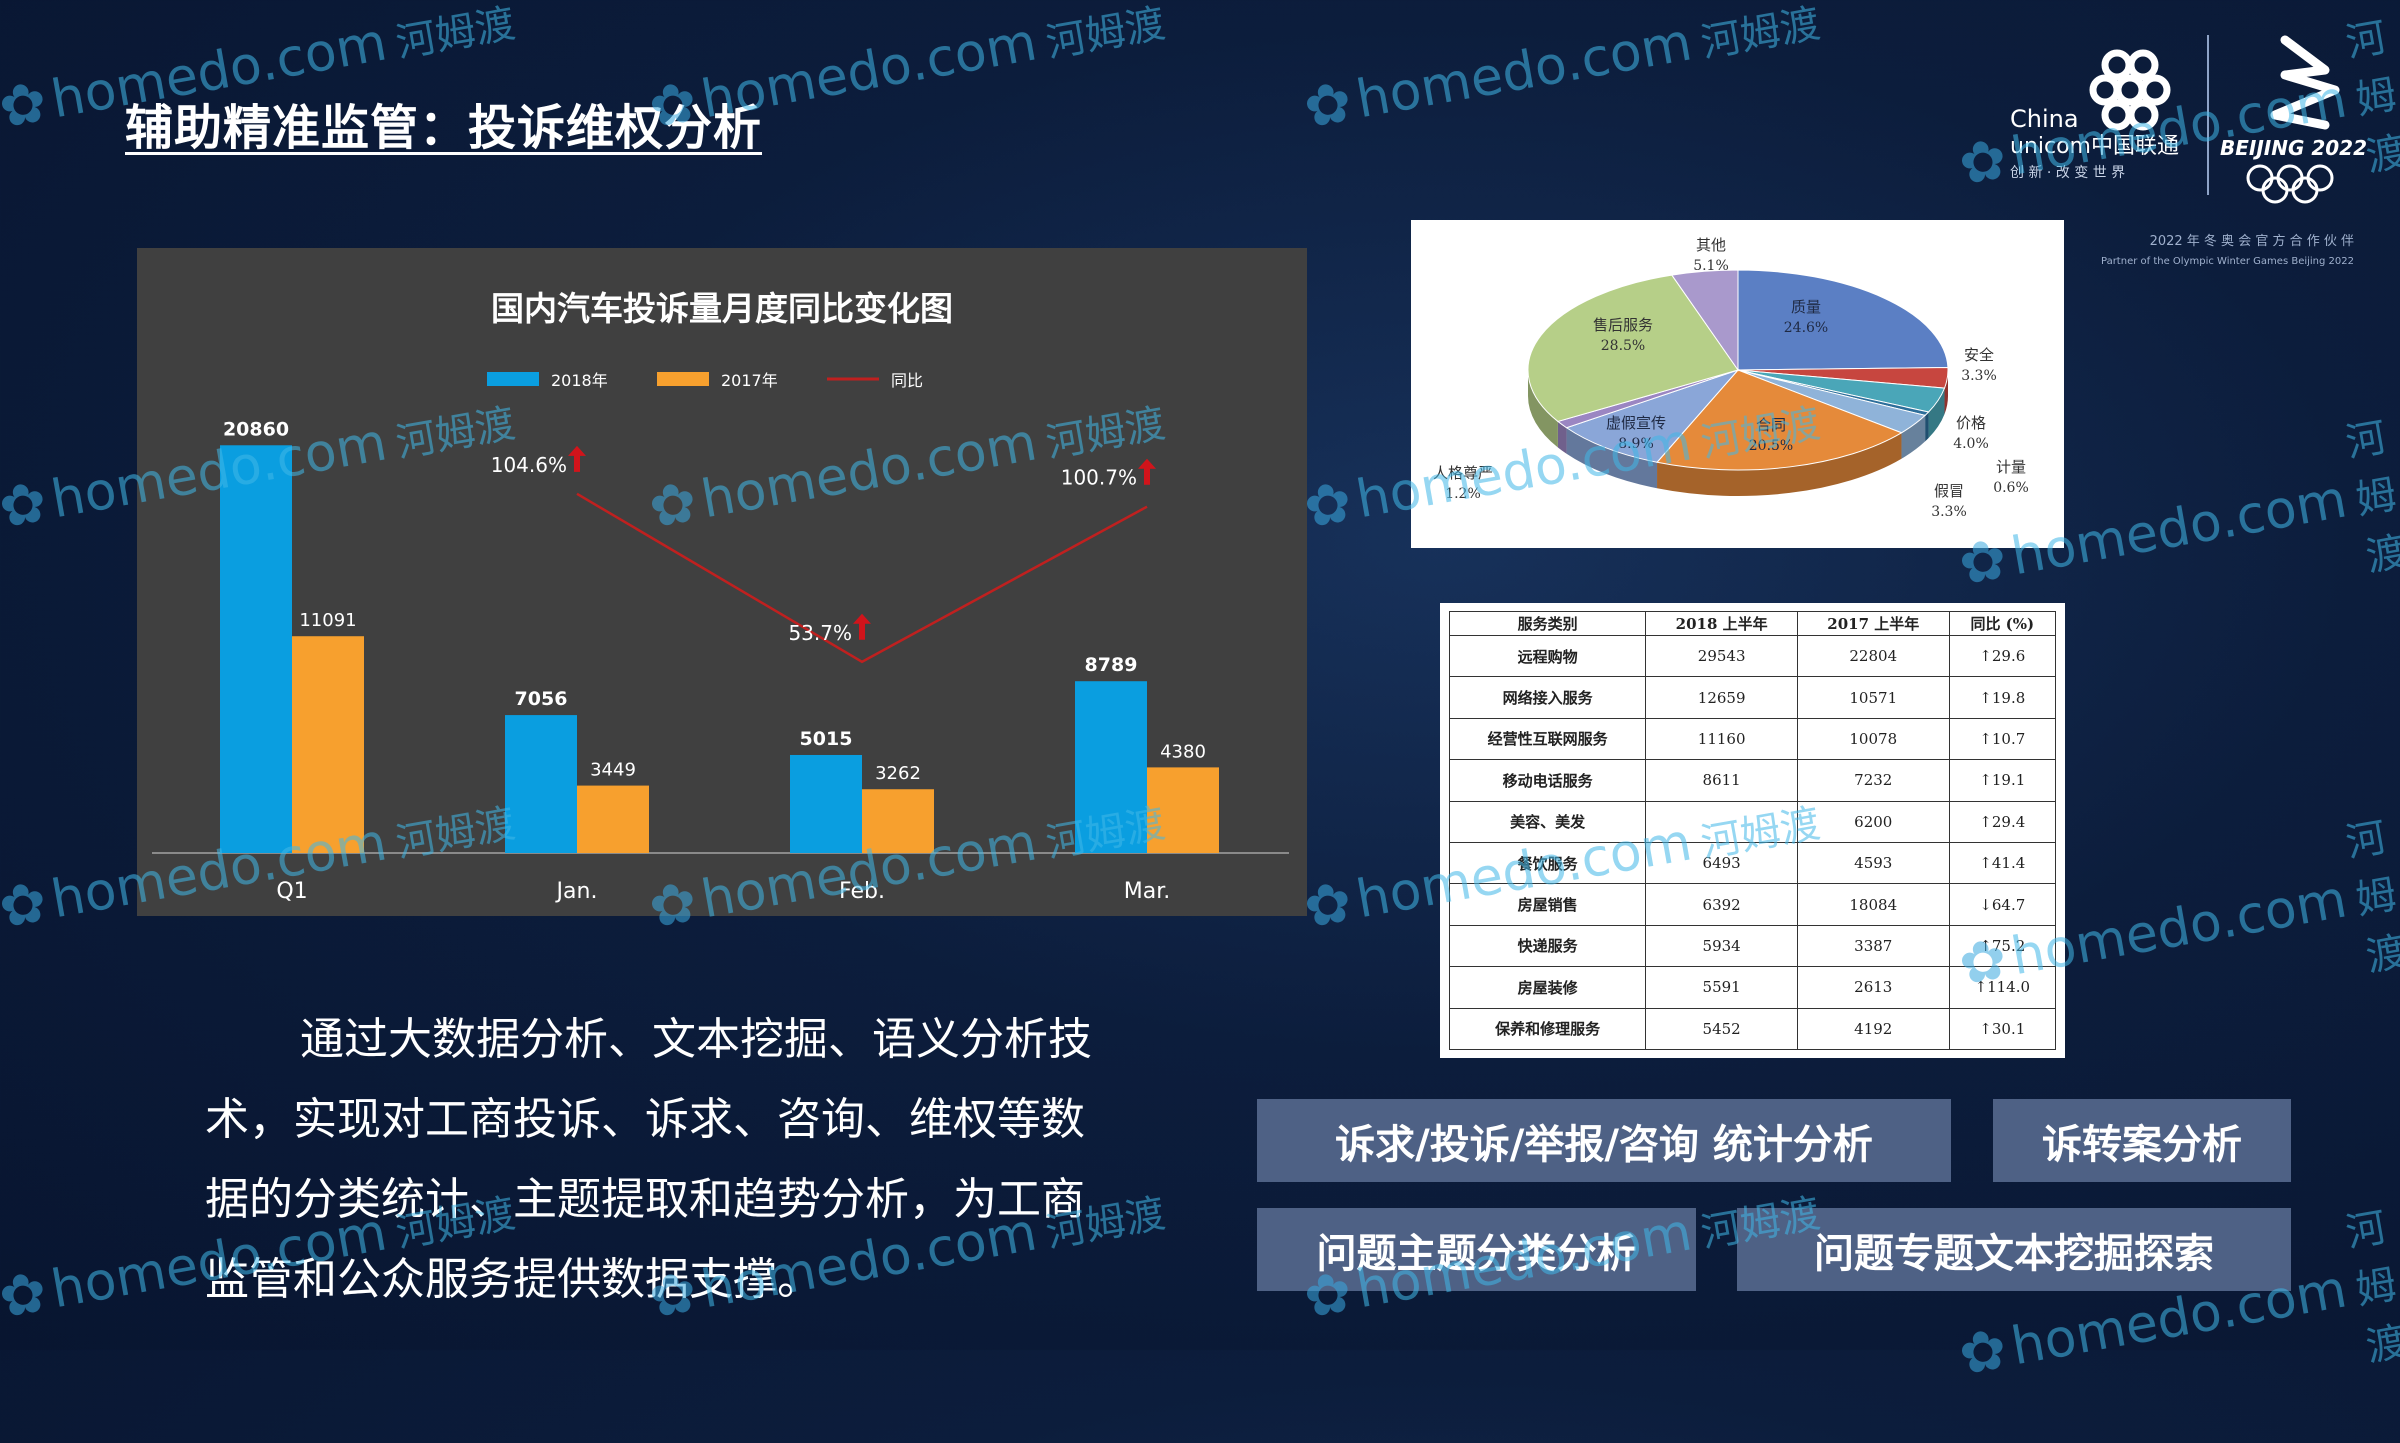 This screenshot has height=1443, width=2400. I want to click on table-cell-category: 网络接入服务, so click(1547, 697).